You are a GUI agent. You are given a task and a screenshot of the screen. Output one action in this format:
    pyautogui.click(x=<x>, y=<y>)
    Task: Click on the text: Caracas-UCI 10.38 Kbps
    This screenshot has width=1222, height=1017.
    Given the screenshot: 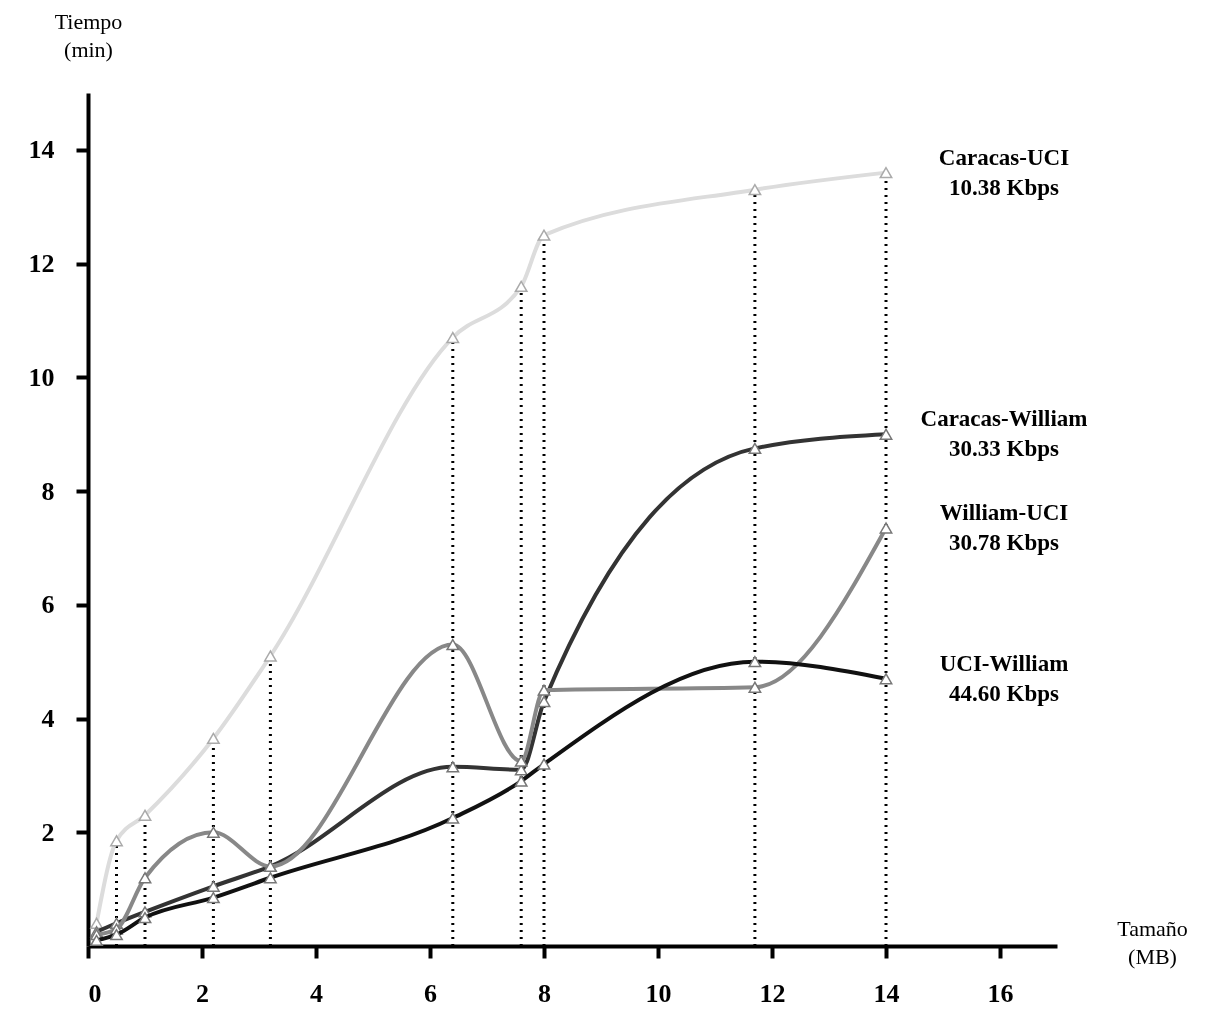 What is the action you would take?
    pyautogui.click(x=1004, y=172)
    